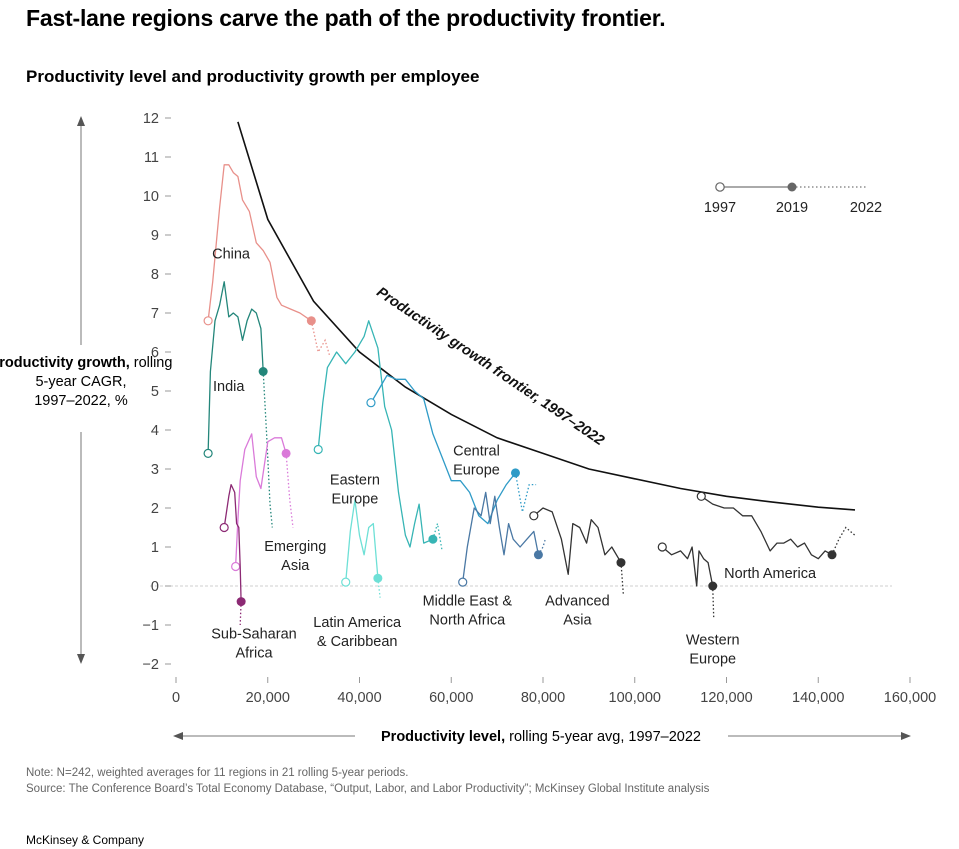  I want to click on series-india-dotted, so click(267, 449).